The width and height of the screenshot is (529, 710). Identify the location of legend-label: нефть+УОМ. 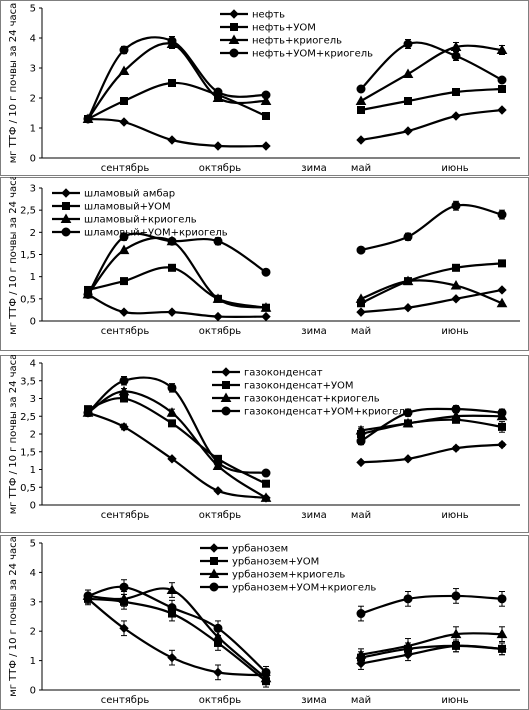
(284, 28).